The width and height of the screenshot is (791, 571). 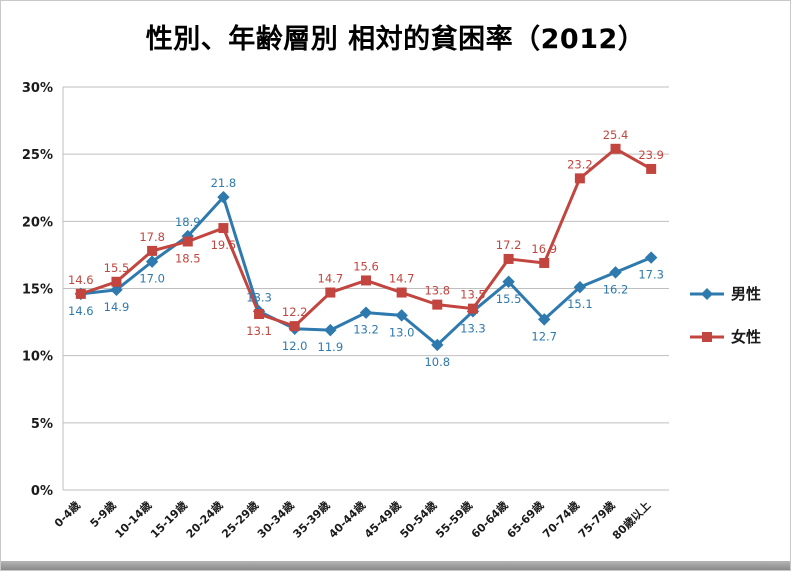 I want to click on female-data-label: 14.6, so click(x=81, y=280).